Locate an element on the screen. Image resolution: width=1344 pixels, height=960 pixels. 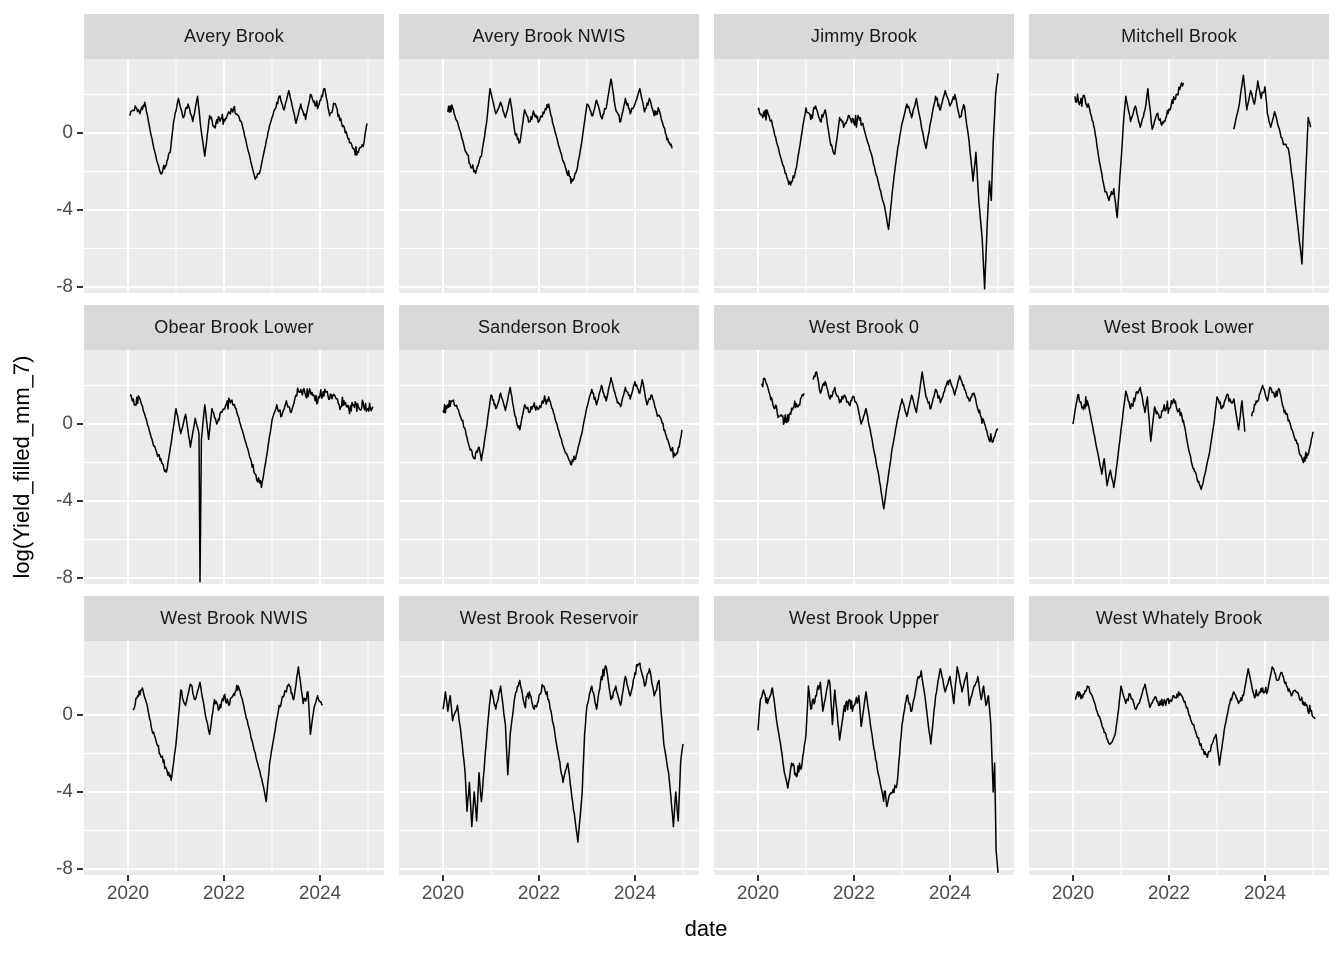
facet-avery-brook-nwis: Avery Brook NWIS is located at coordinates (549, 153).